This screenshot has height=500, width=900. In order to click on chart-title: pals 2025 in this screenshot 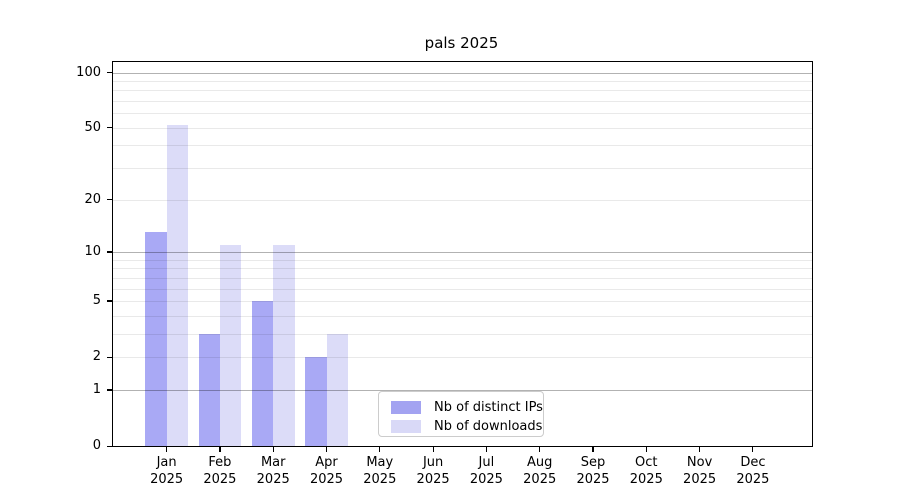, I will do `click(461, 43)`.